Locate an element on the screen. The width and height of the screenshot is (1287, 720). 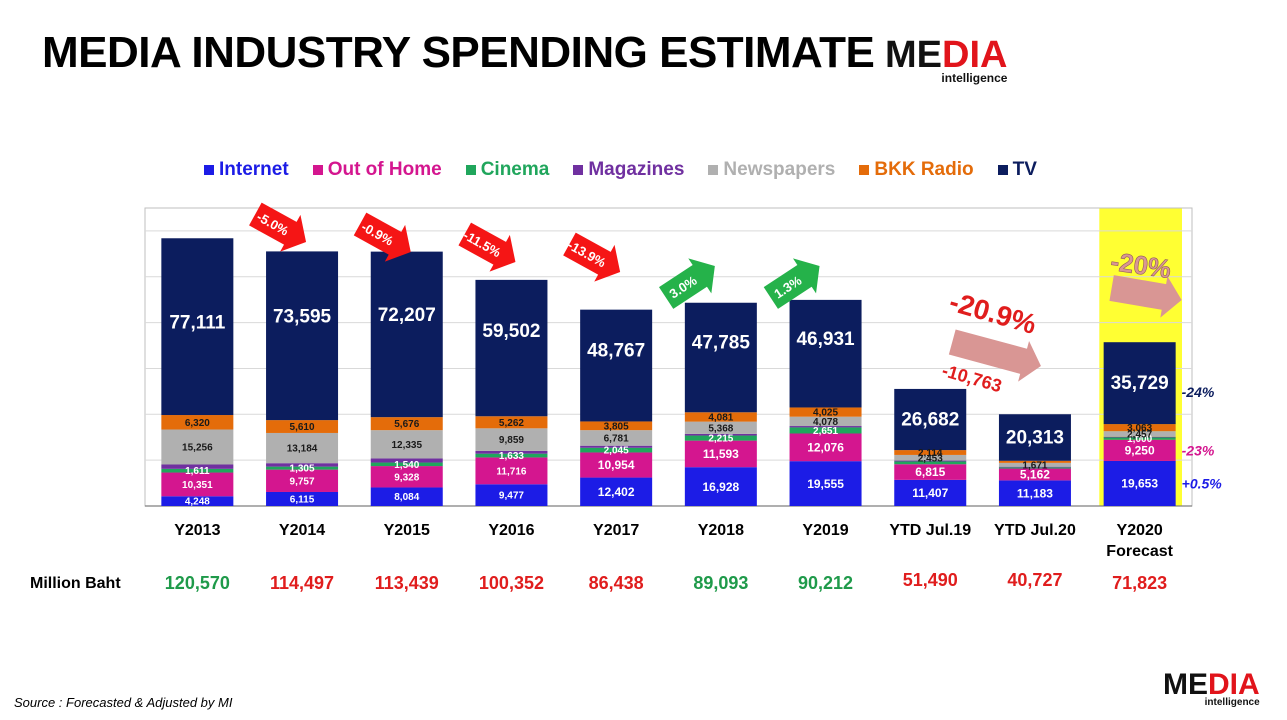
forecast-side-label: +0.5% is located at coordinates (1202, 483).